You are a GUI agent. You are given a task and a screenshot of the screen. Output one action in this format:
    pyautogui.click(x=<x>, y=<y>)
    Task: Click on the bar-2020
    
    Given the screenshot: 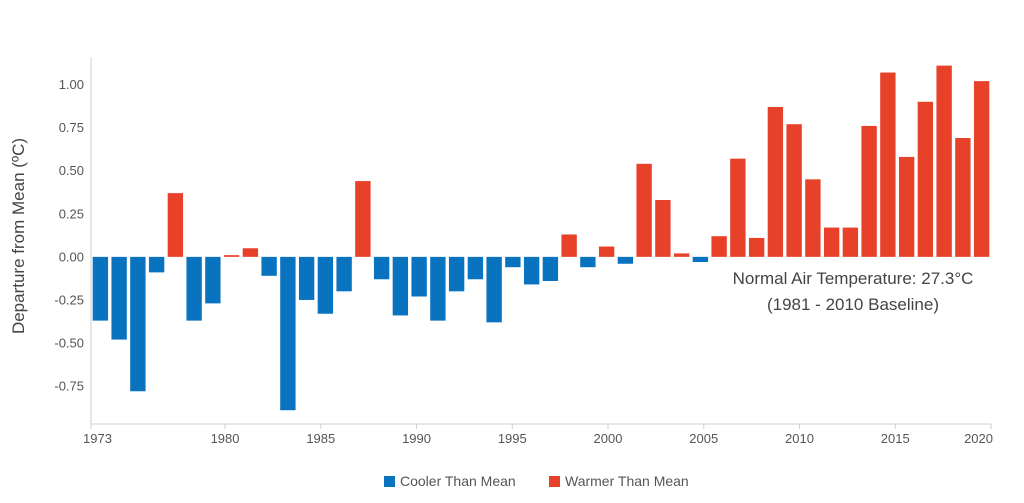 What is the action you would take?
    pyautogui.click(x=981, y=169)
    